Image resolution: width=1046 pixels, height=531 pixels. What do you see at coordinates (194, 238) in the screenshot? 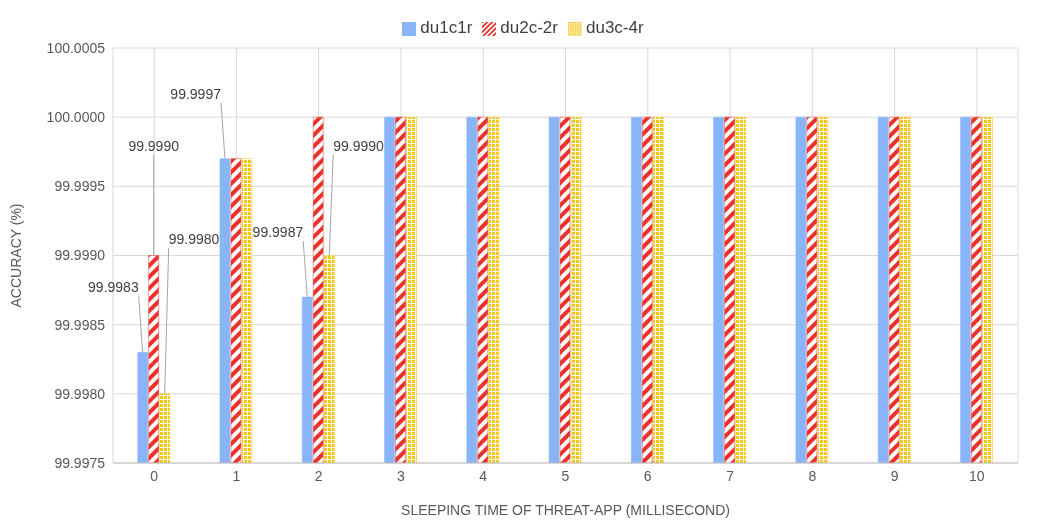
I see `data-label: 99.9980` at bounding box center [194, 238].